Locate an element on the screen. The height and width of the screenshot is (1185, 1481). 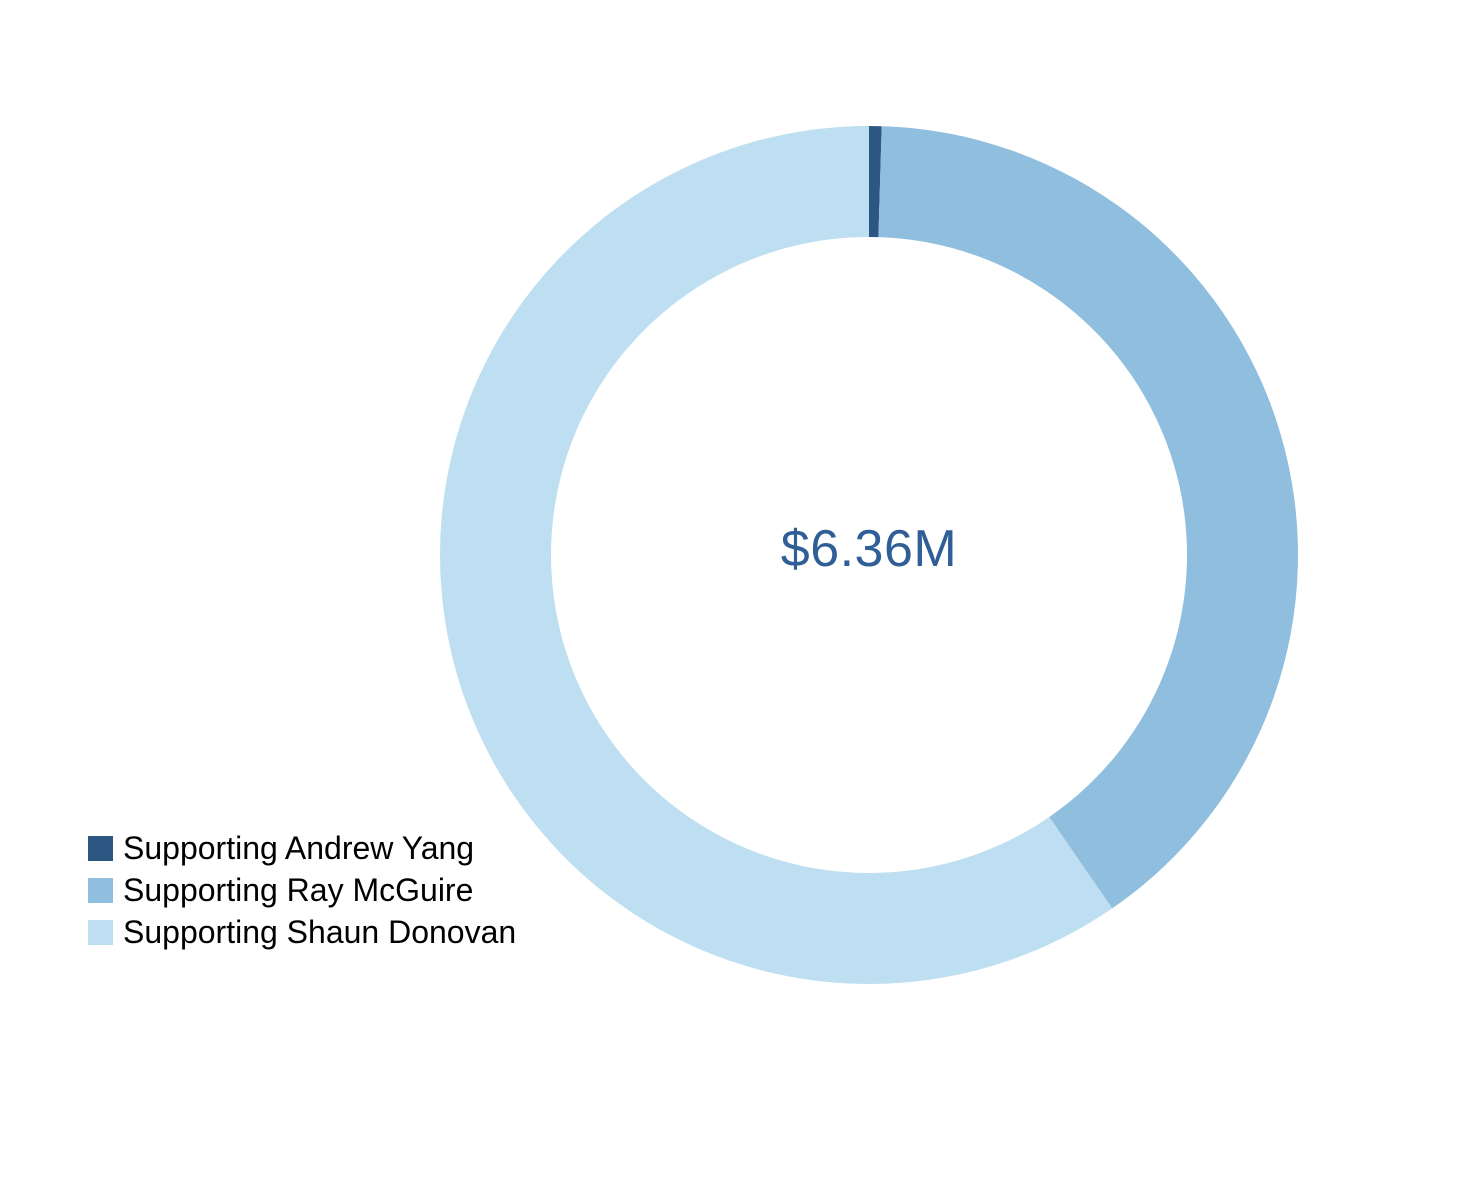
legend-label-supporting-andrew-yang: Supporting Andrew Yang is located at coordinates (299, 848).